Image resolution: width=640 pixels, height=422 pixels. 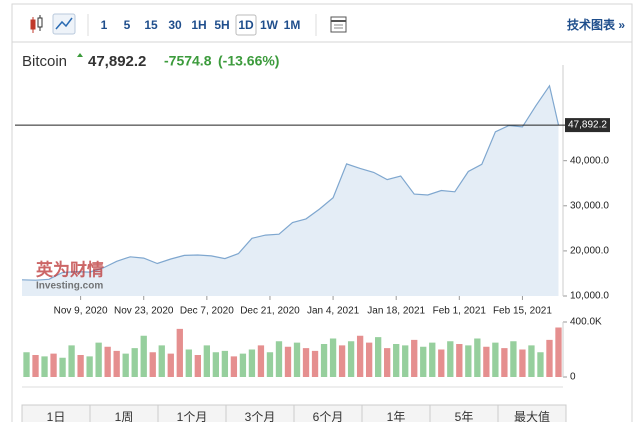 What do you see at coordinates (532, 415) in the screenshot?
I see `range-tab-label: 最大值` at bounding box center [532, 415].